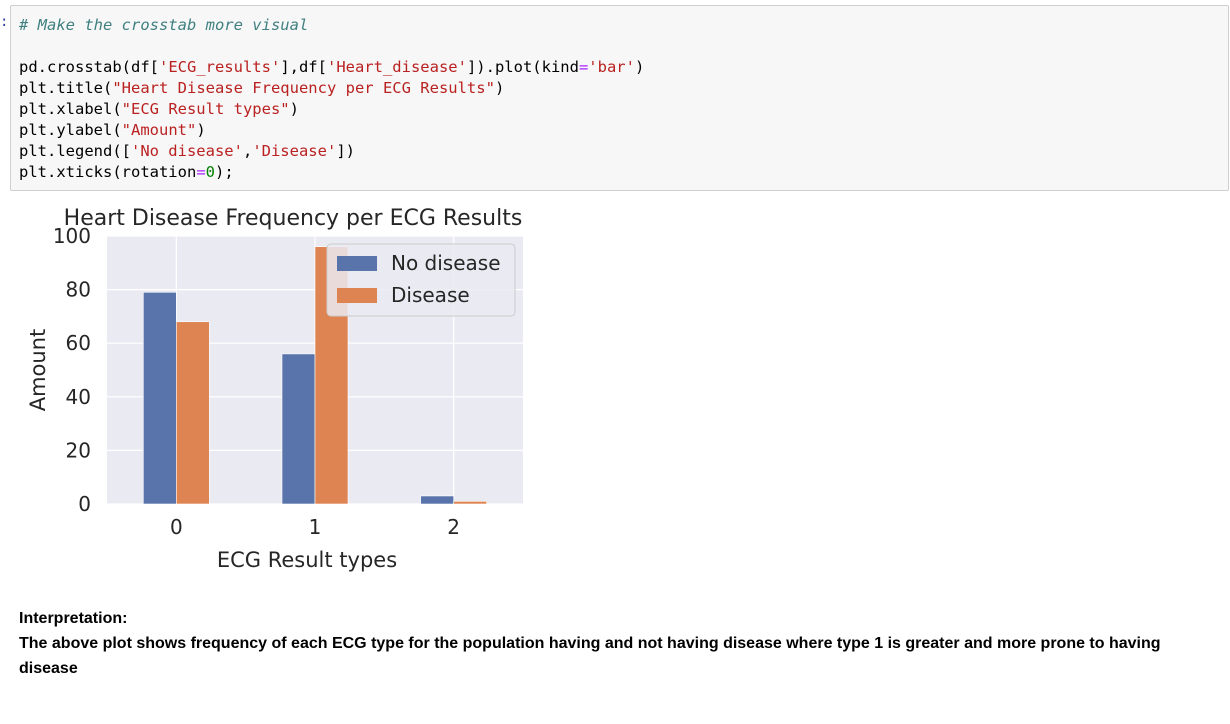 This screenshot has width=1230, height=724. What do you see at coordinates (307, 560) in the screenshot?
I see `x-axis-label: ECG Result types` at bounding box center [307, 560].